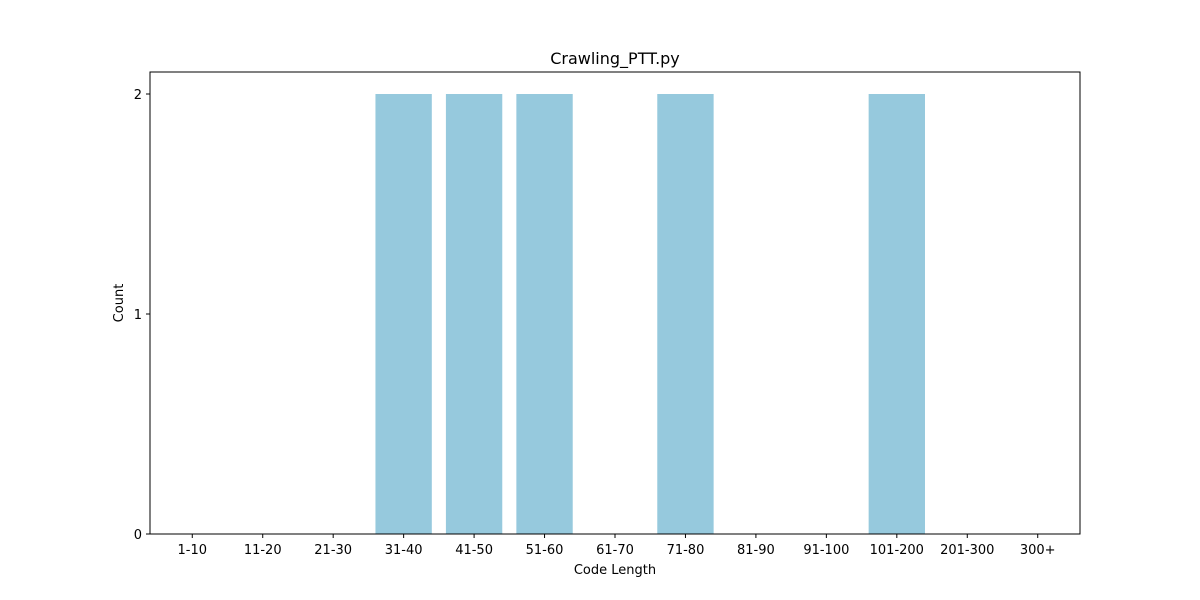 The width and height of the screenshot is (1200, 600). Describe the element at coordinates (967, 550) in the screenshot. I see `x-tick-label: 201-300` at that location.